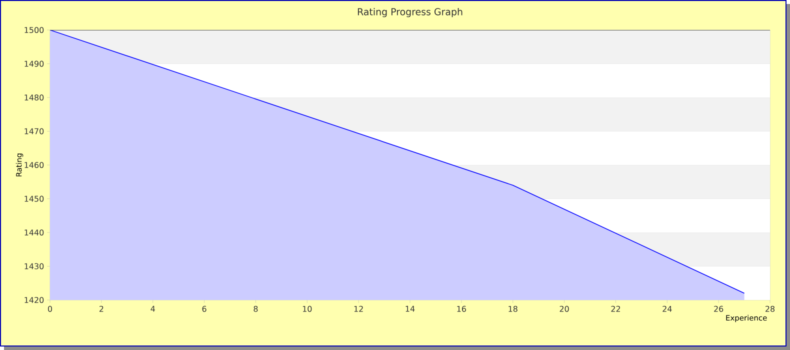 The width and height of the screenshot is (790, 350). What do you see at coordinates (410, 13) in the screenshot?
I see `chart-title: Rating Progress Graph` at bounding box center [410, 13].